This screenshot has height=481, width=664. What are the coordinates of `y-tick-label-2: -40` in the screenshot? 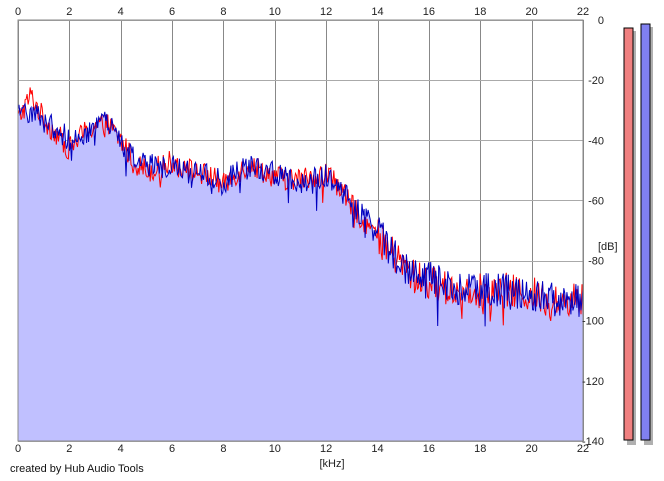 It's located at (596, 141).